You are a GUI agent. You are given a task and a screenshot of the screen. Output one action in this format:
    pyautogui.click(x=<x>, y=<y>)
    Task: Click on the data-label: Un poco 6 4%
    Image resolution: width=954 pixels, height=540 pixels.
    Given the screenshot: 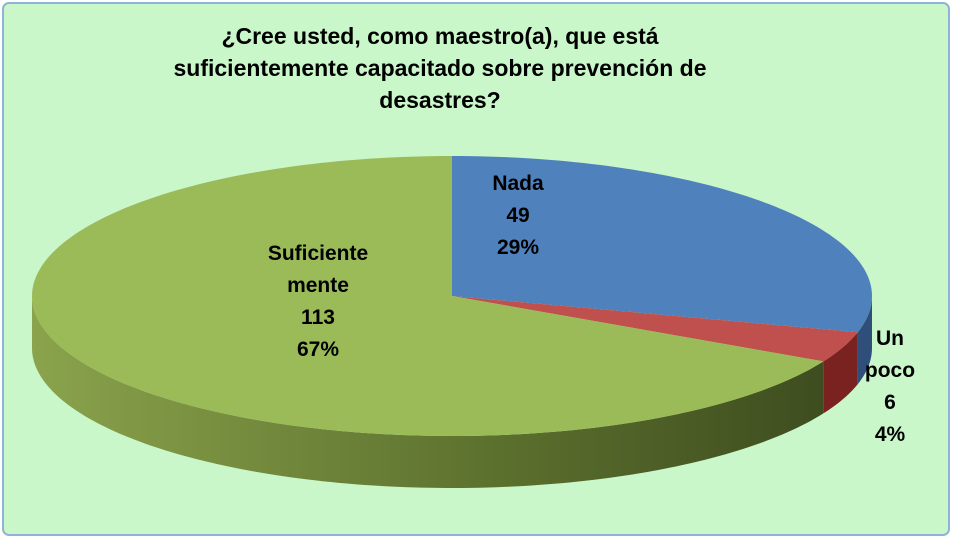 What is the action you would take?
    pyautogui.click(x=890, y=387)
    